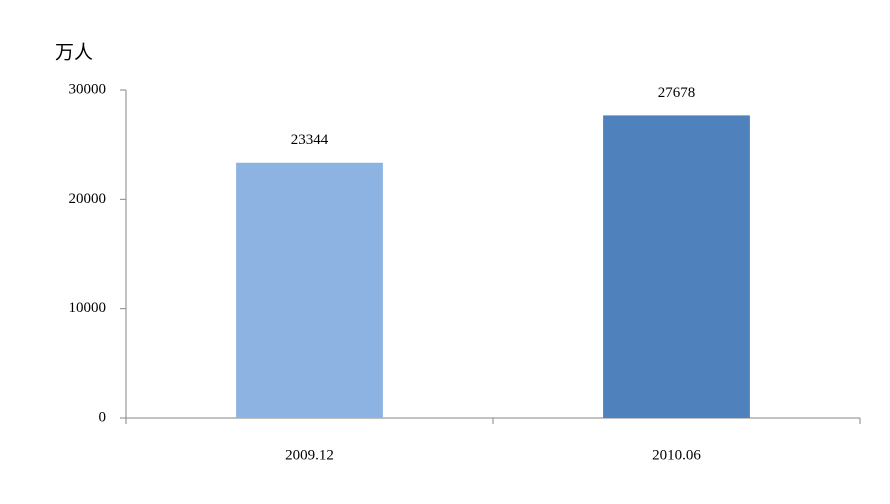 This screenshot has width=890, height=504. I want to click on y-tick-label: 30000, so click(88, 89).